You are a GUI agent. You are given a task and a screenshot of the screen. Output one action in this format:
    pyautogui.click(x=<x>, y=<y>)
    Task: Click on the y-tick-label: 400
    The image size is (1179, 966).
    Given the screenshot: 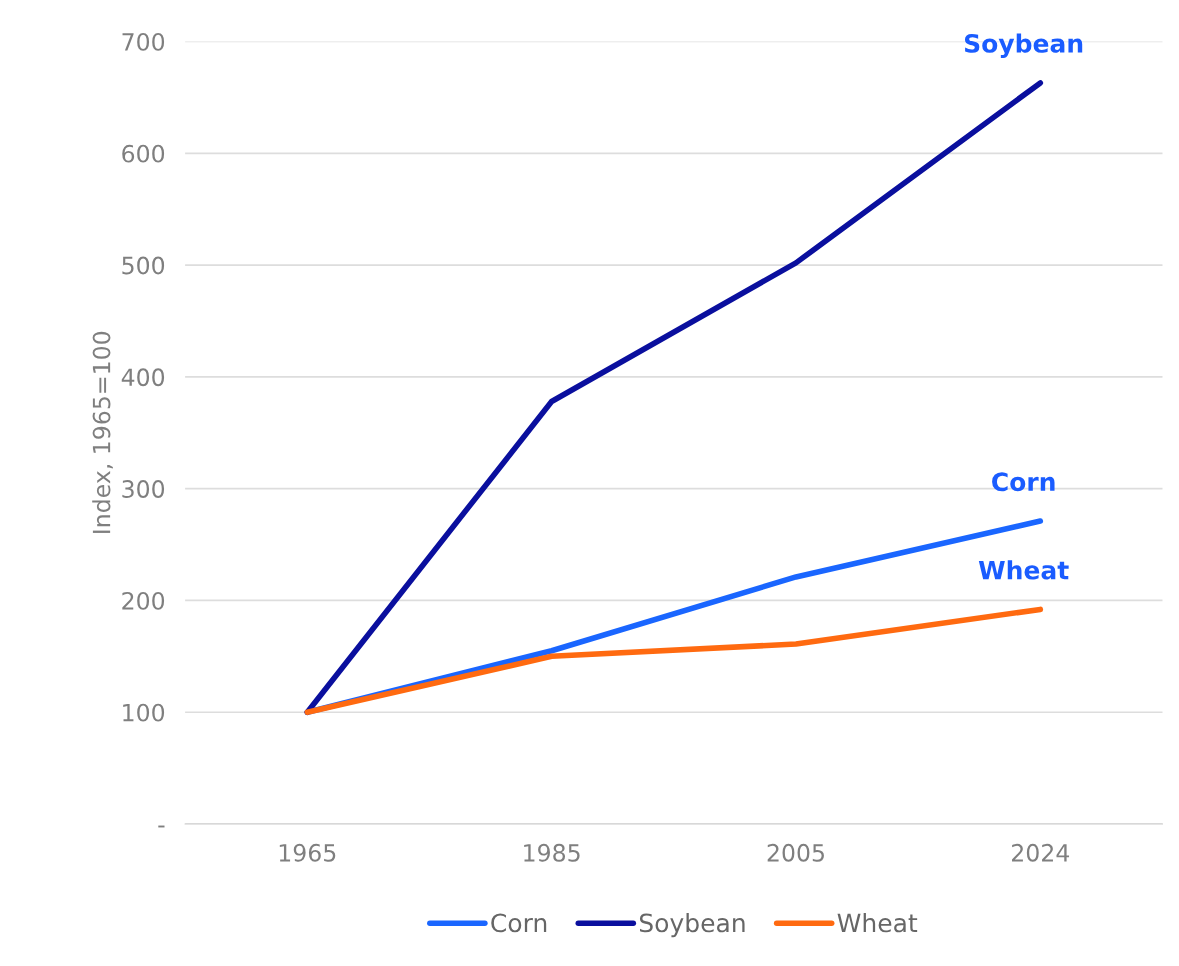 What is the action you would take?
    pyautogui.click(x=143, y=377)
    